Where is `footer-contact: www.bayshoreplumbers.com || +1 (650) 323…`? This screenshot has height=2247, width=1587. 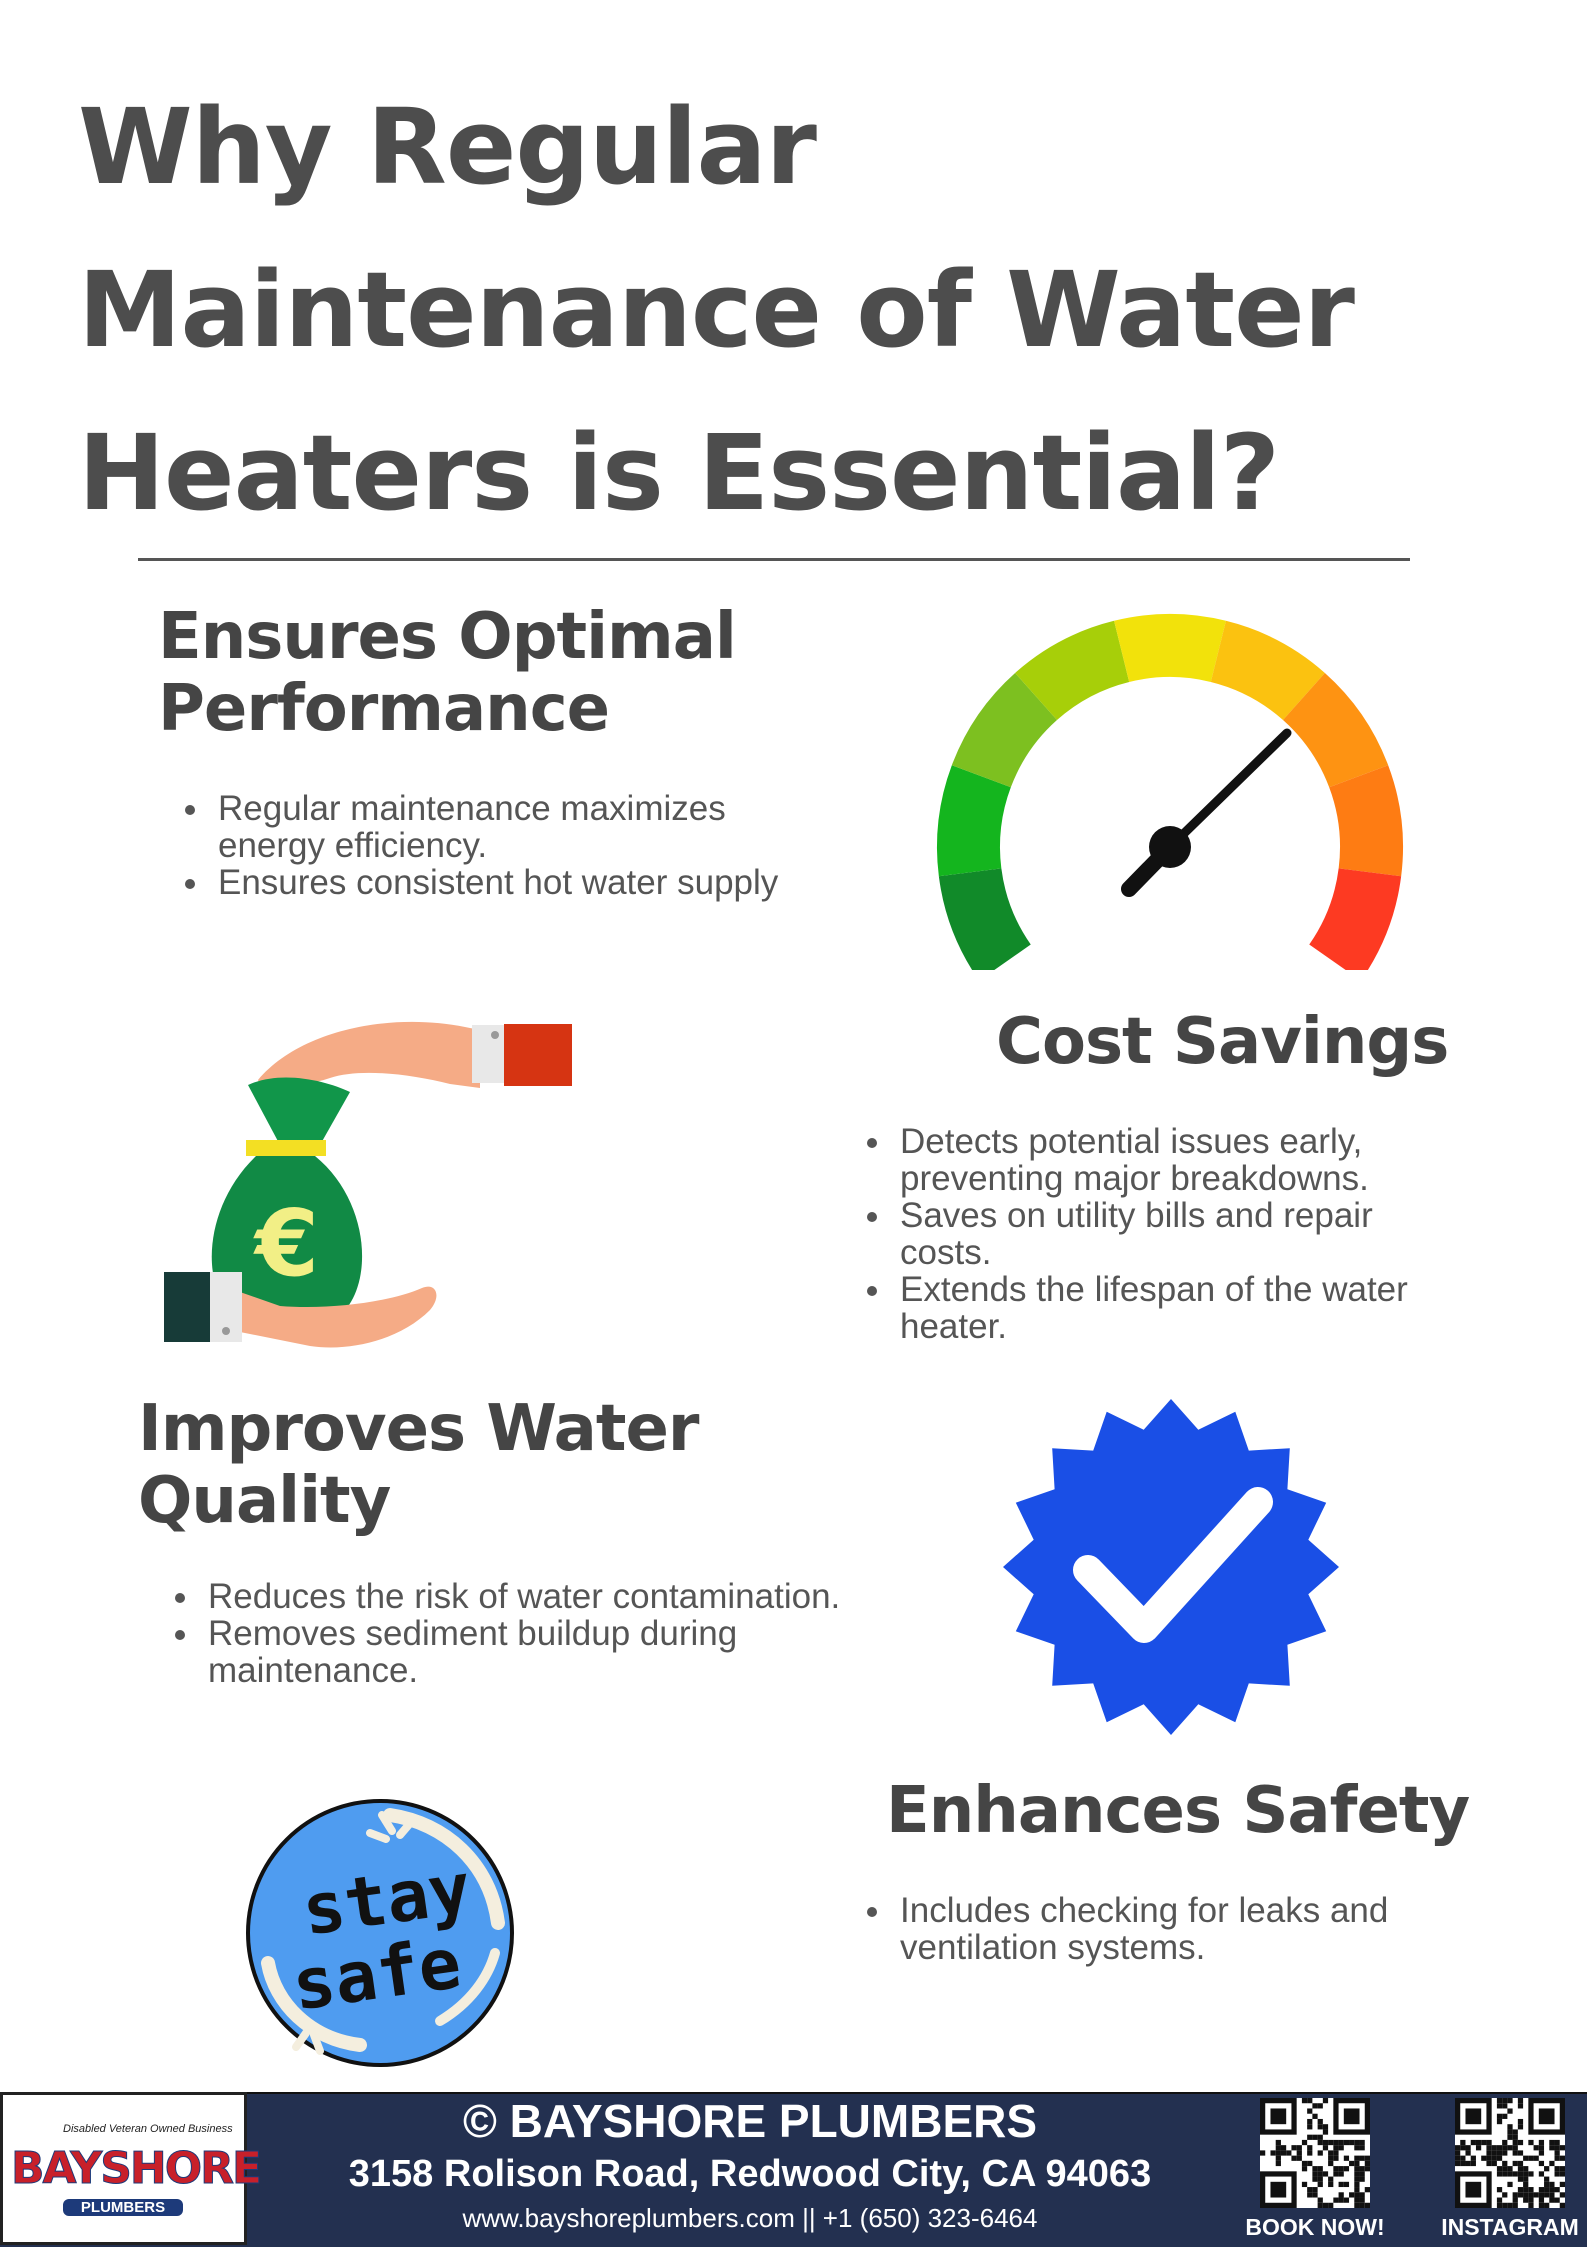 footer-contact: www.bayshoreplumbers.com || +1 (650) 323… is located at coordinates (750, 2218).